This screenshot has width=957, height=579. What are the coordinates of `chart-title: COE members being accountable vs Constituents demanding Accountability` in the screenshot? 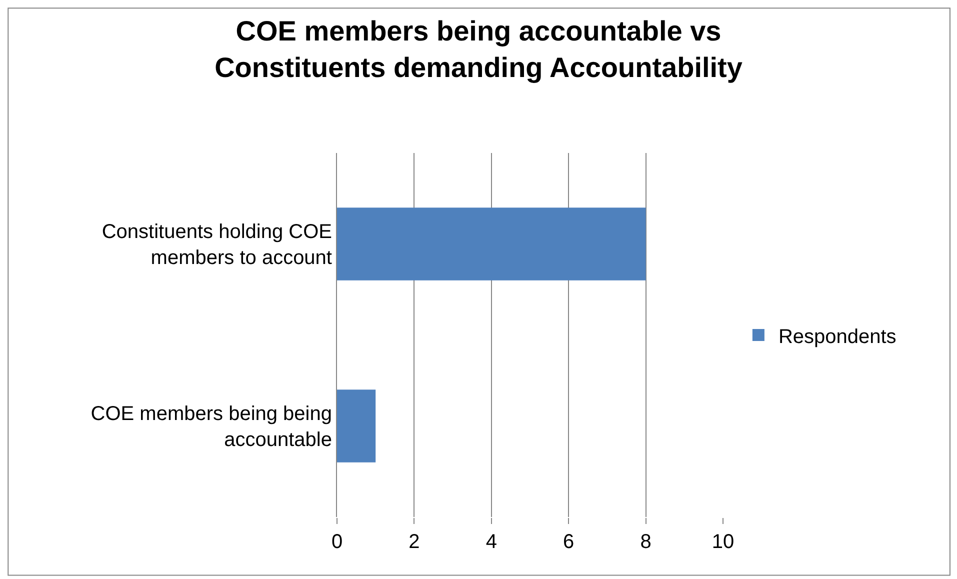 It's located at (478, 49).